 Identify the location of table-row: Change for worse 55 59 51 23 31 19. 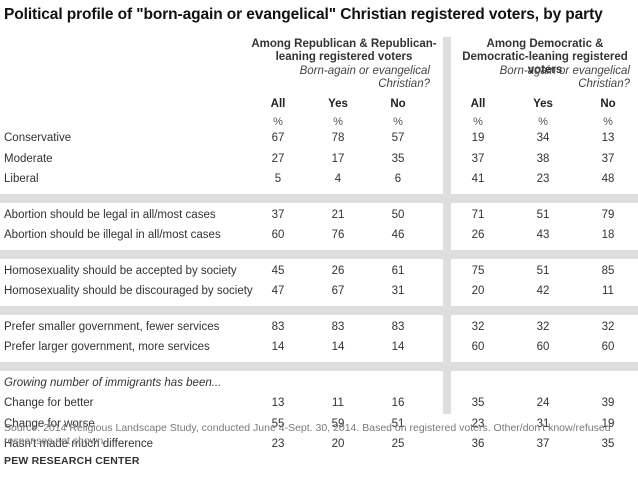
(319, 425).